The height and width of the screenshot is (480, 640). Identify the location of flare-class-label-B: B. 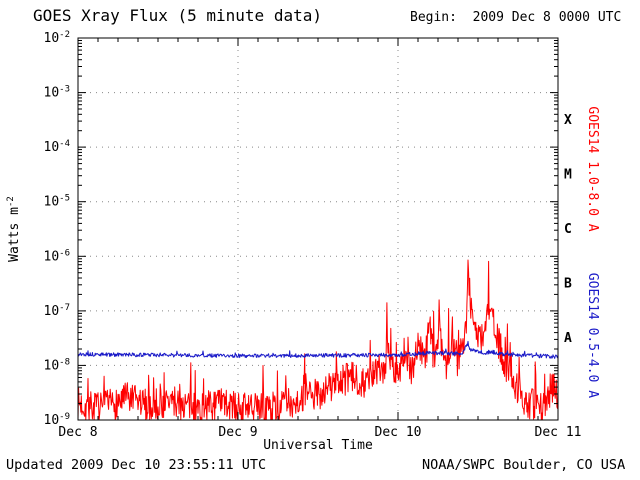
(568, 284).